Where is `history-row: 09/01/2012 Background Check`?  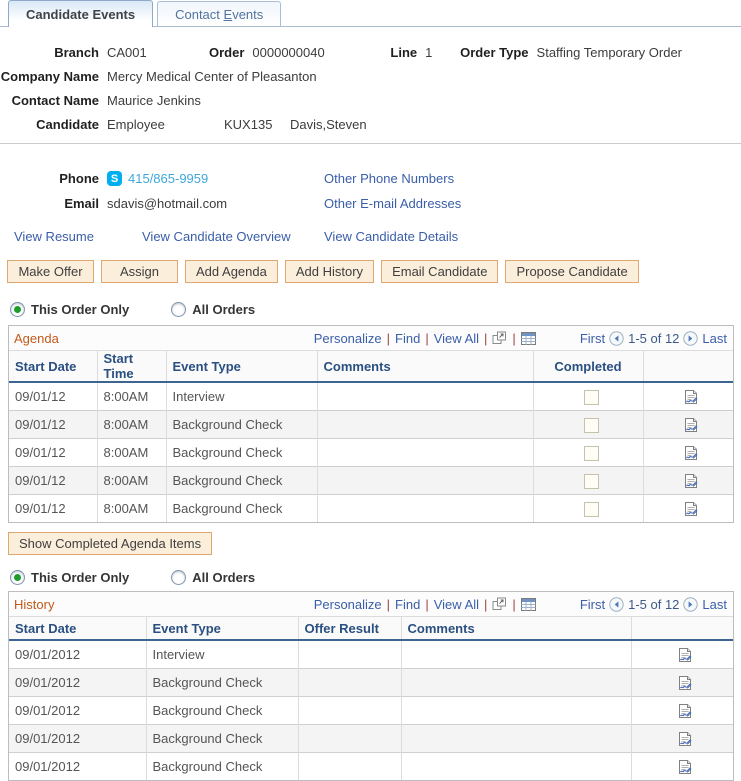
history-row: 09/01/2012 Background Check is located at coordinates (371, 710).